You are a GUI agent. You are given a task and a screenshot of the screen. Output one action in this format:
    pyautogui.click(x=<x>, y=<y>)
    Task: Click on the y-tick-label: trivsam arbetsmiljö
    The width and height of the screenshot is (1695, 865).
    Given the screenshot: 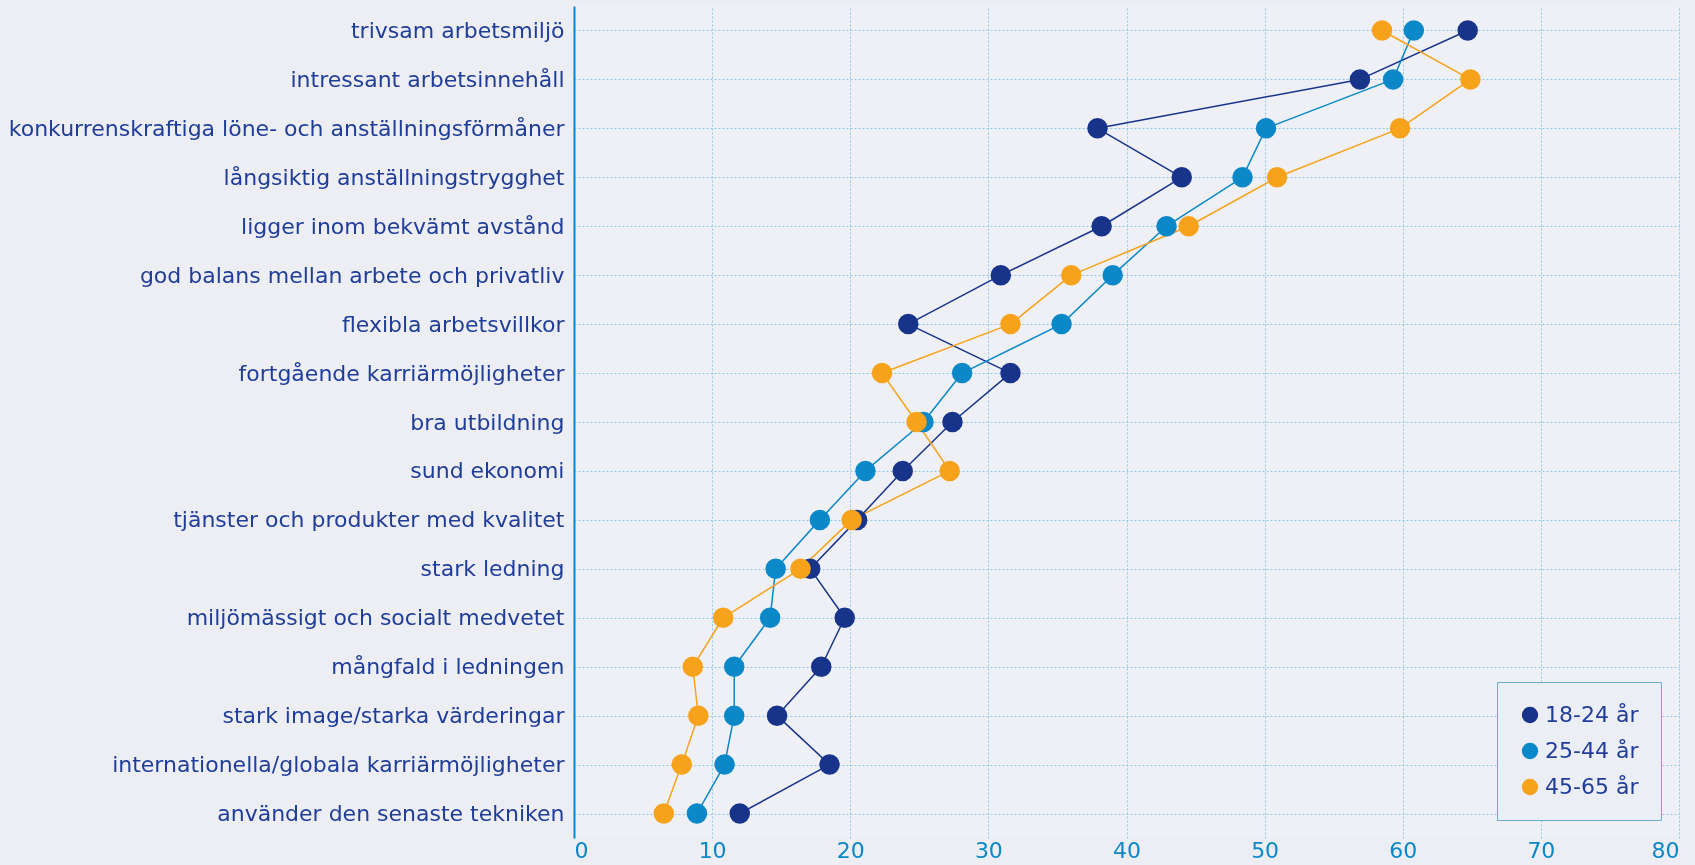 What is the action you would take?
    pyautogui.click(x=457, y=30)
    